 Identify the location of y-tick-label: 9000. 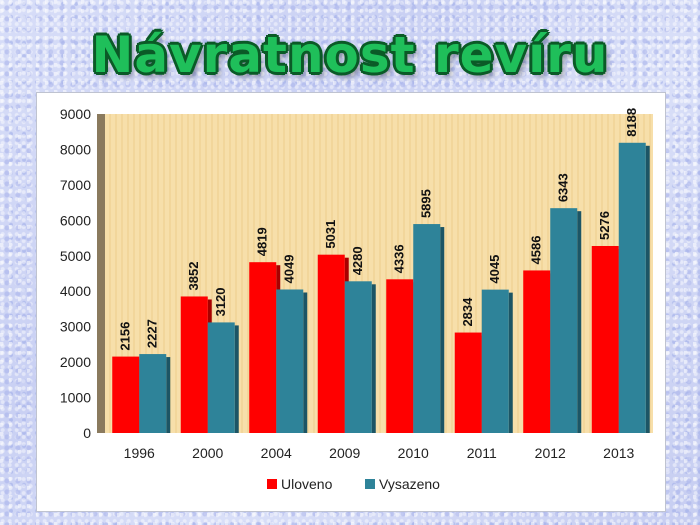
(75, 114).